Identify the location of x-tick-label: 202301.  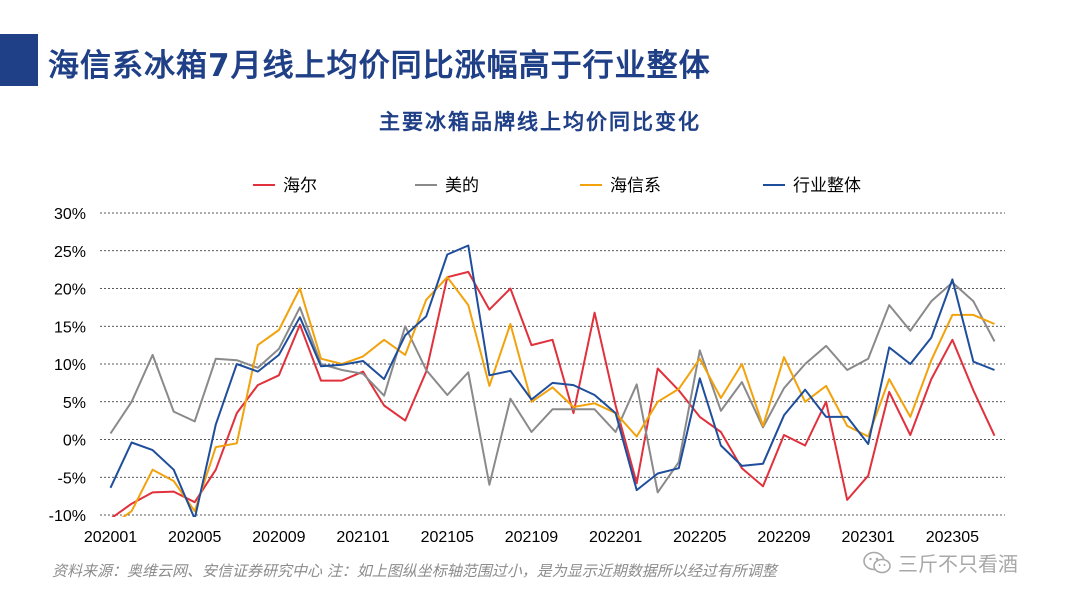
(868, 537).